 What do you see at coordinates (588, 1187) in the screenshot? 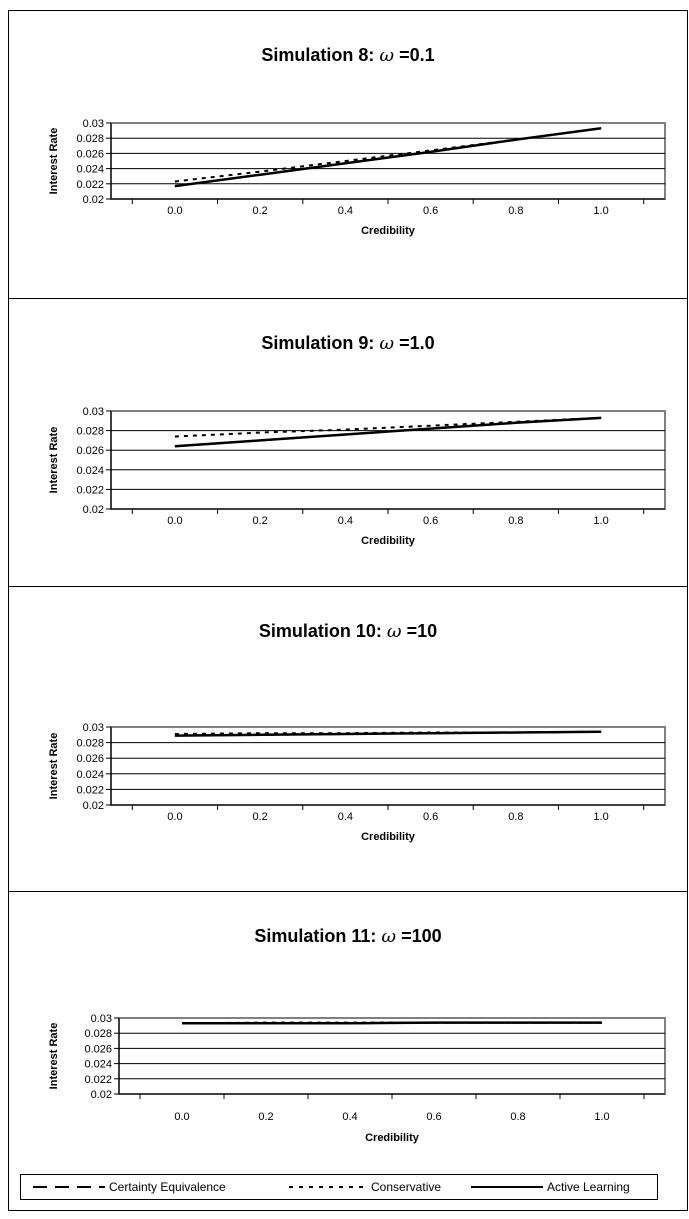
I see `legend-label: Active Learning` at bounding box center [588, 1187].